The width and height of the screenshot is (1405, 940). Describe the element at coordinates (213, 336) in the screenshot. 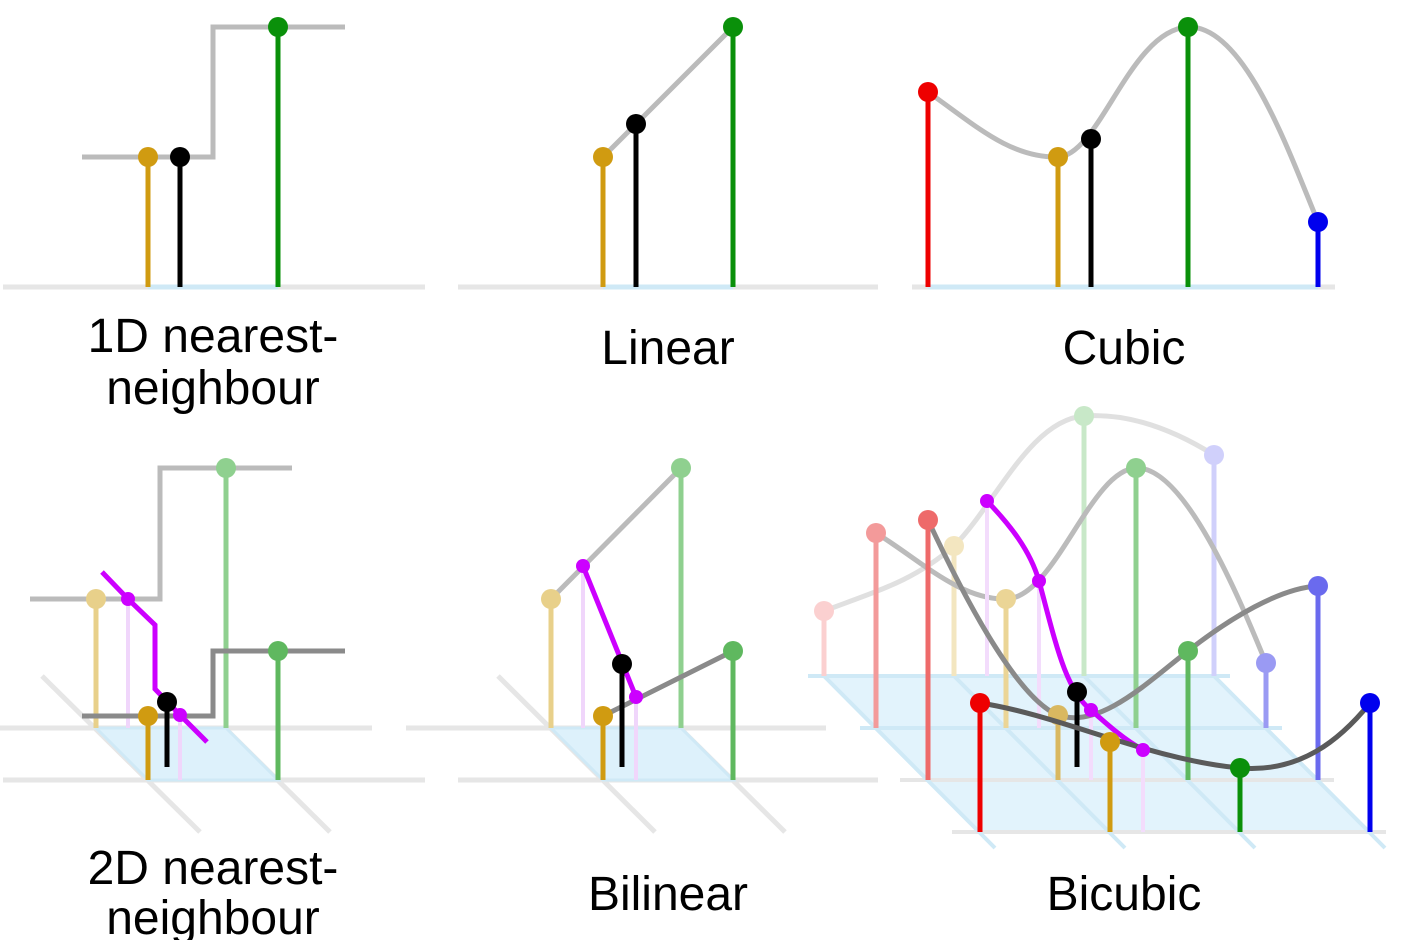

I see `caption-line-1: 1D nearest-` at that location.